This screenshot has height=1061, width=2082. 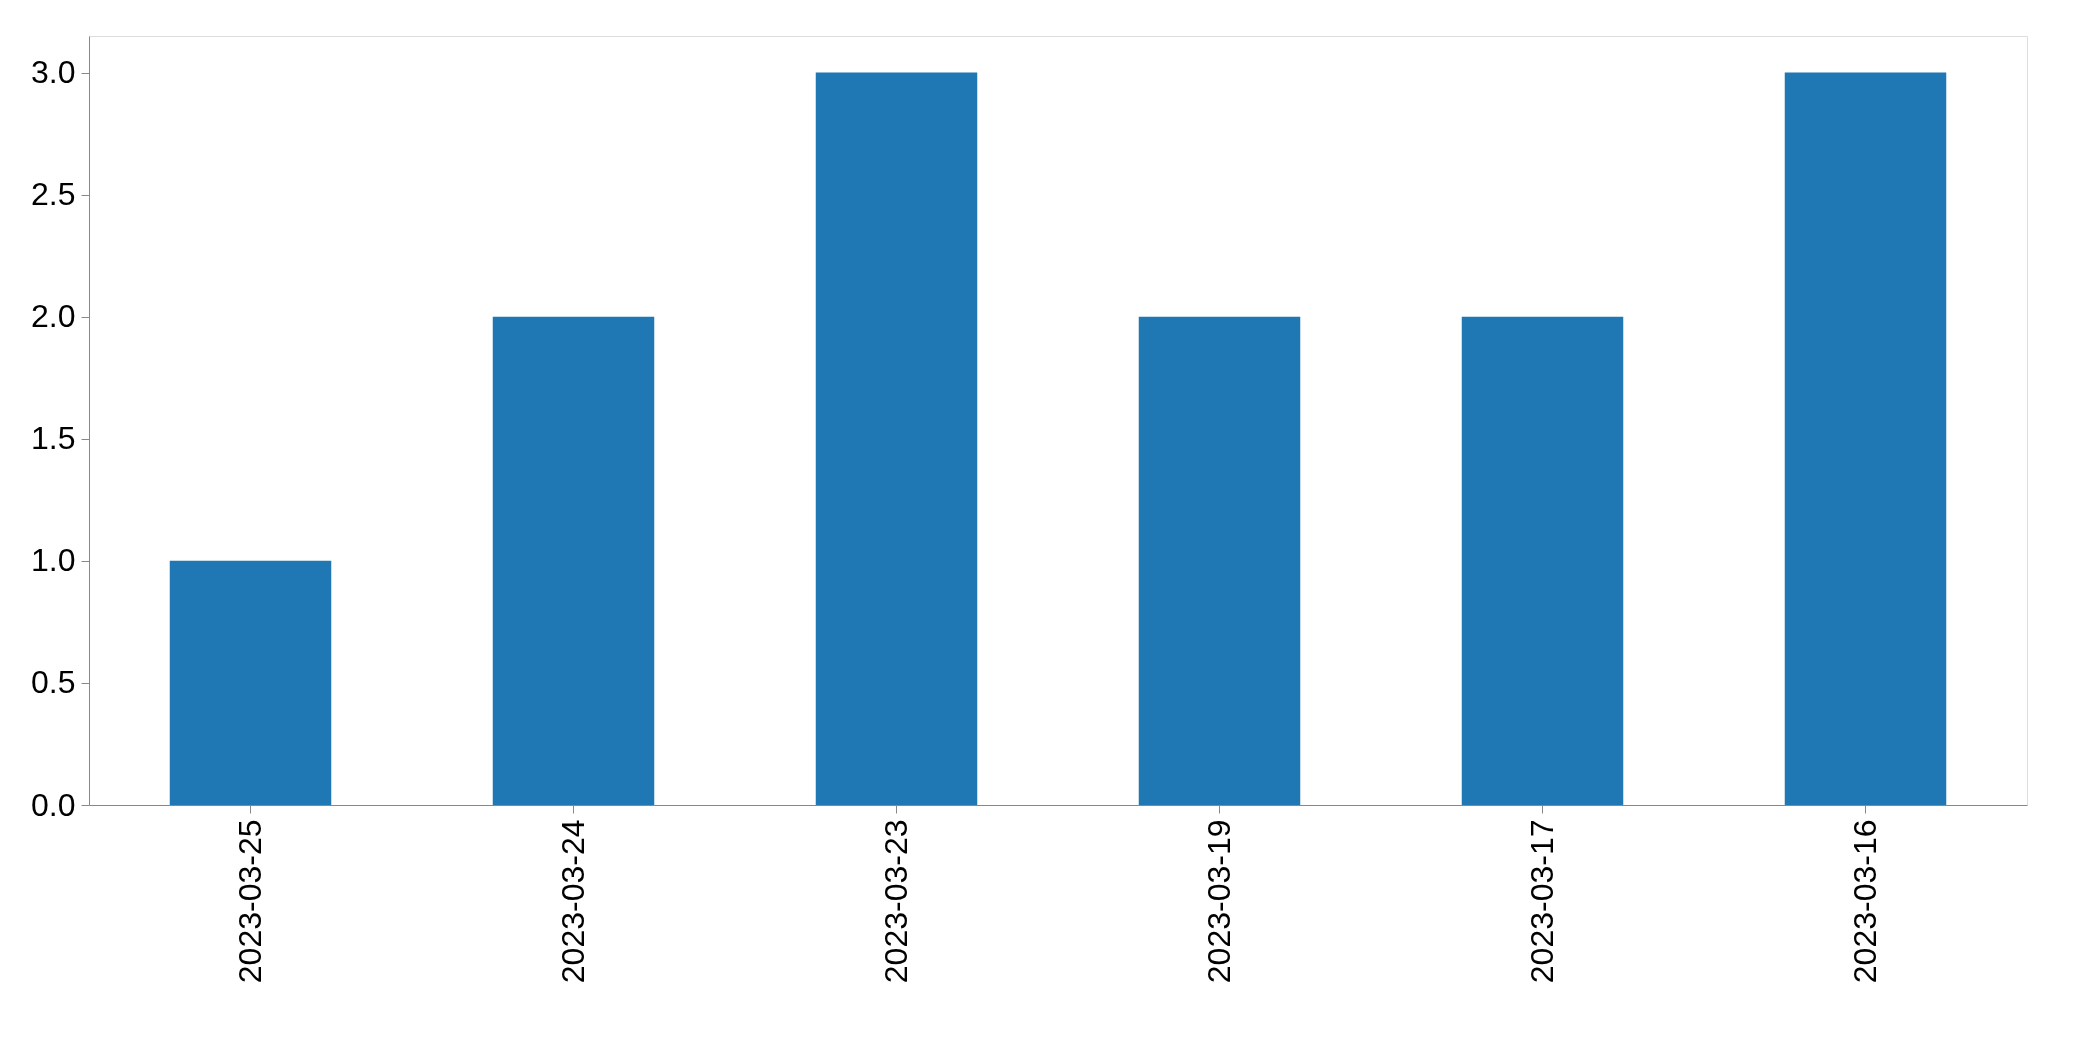 What do you see at coordinates (249, 901) in the screenshot?
I see `x-tick-label: 2023-03-25` at bounding box center [249, 901].